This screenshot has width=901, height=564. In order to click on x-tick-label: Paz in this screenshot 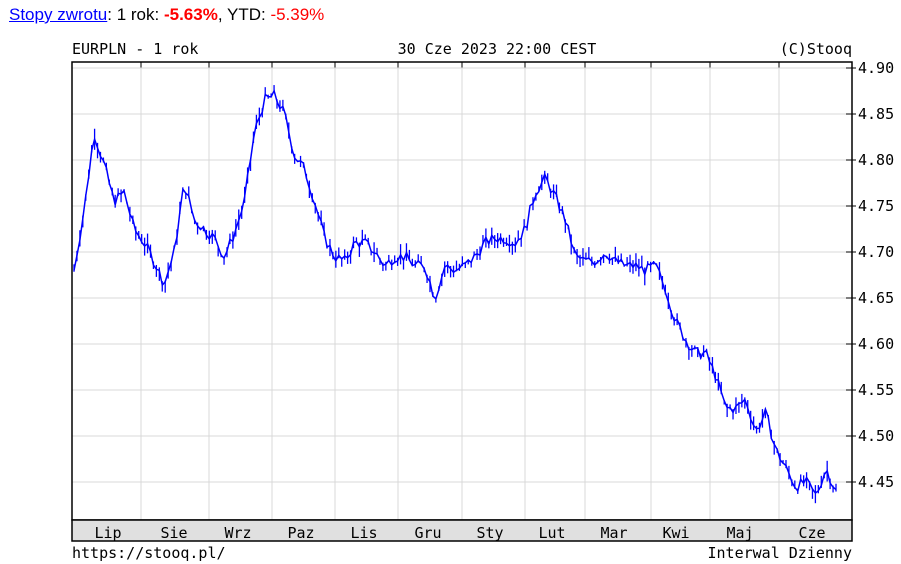, I will do `click(300, 533)`.